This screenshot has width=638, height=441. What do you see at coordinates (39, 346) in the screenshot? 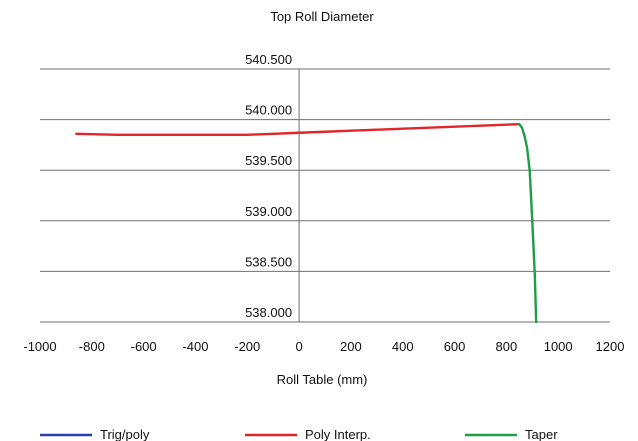
I see `x-tick-label-0: -1000` at bounding box center [39, 346].